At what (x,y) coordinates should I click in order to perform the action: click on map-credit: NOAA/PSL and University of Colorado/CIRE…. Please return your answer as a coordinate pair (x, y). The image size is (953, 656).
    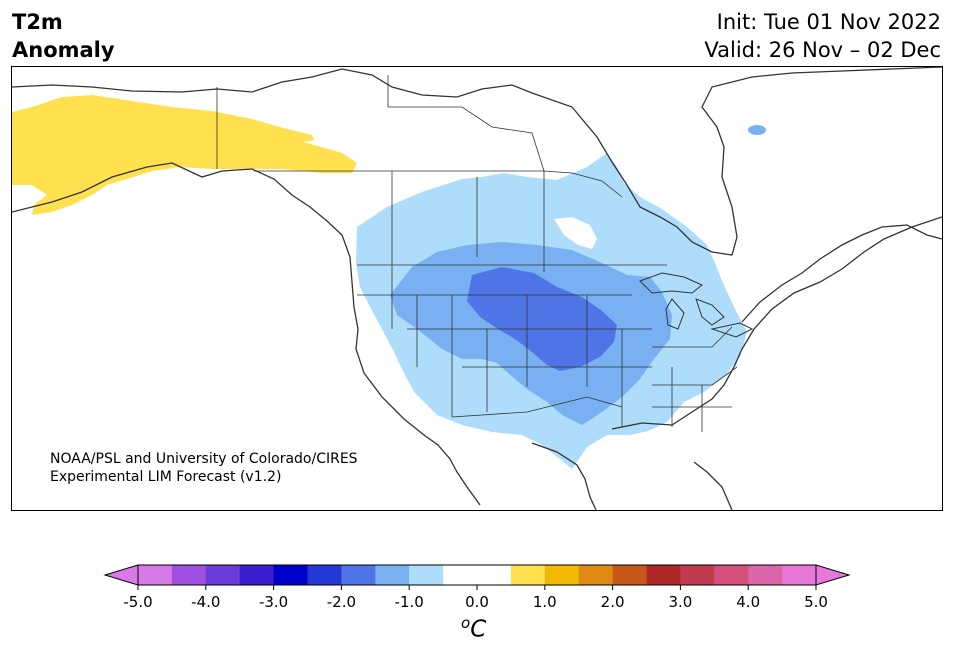
    Looking at the image, I should click on (204, 468).